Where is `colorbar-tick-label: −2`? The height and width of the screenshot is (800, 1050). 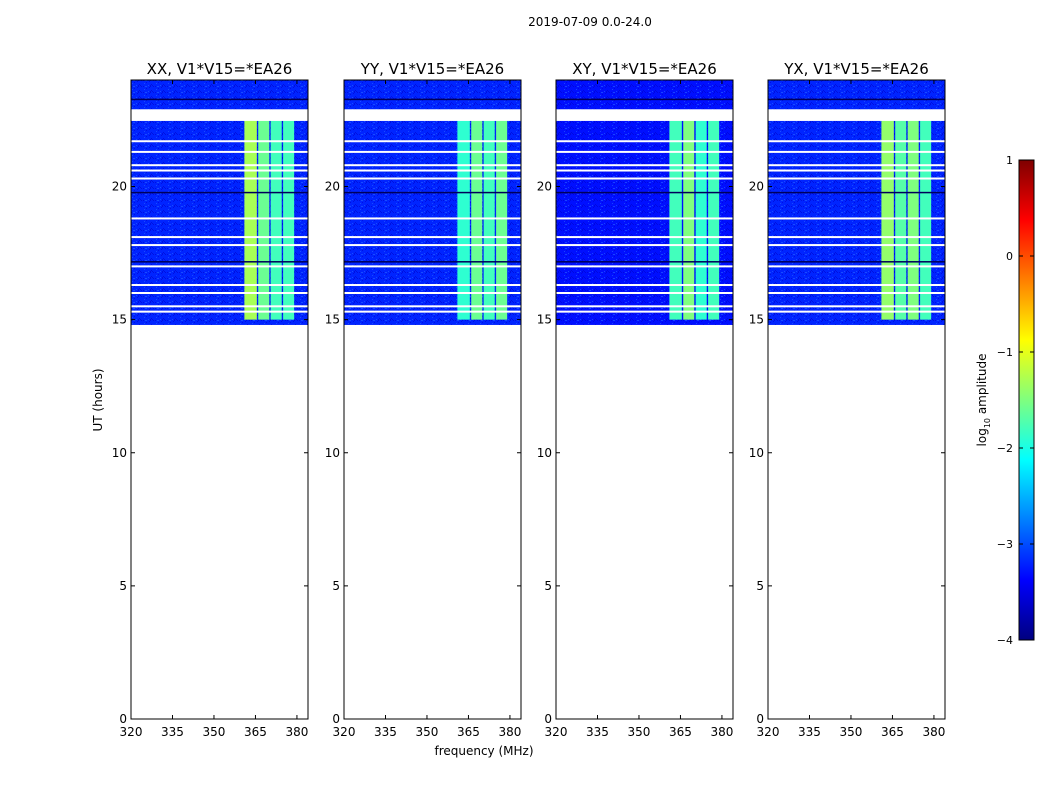 colorbar-tick-label: −2 is located at coordinates (1005, 448).